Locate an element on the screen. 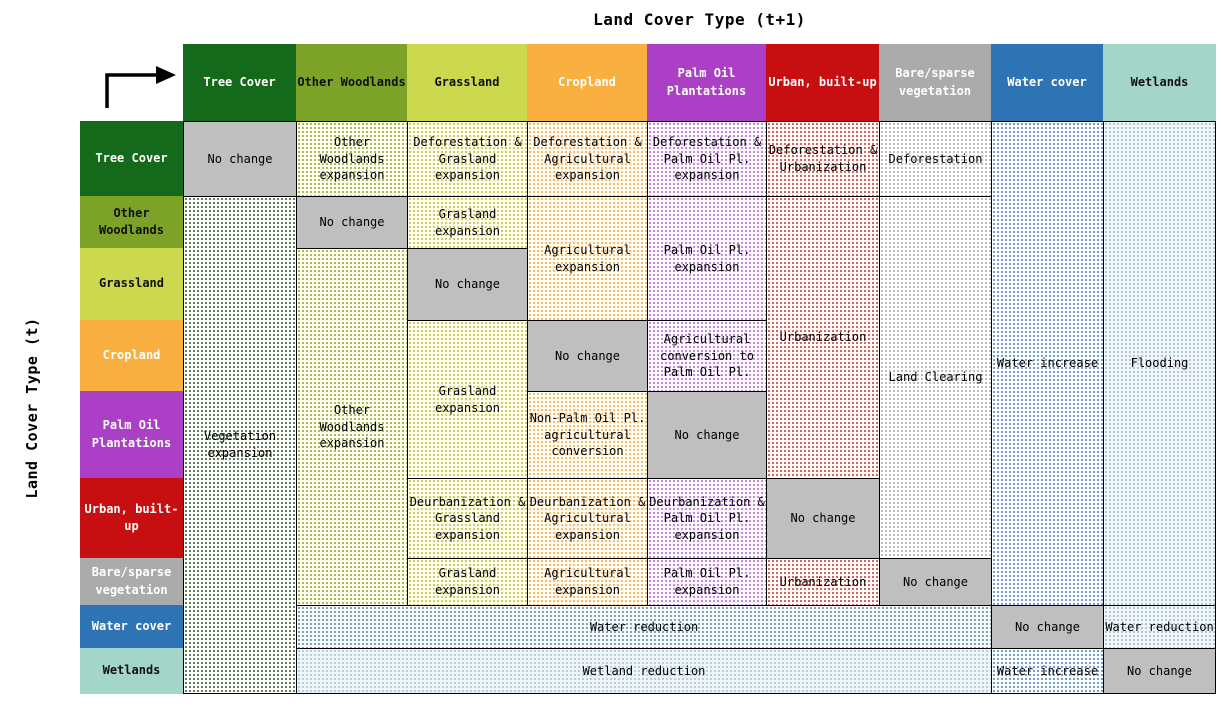 Image resolution: width=1221 pixels, height=711 pixels. cell-c8-water-increase: Water increase is located at coordinates (1047, 363).